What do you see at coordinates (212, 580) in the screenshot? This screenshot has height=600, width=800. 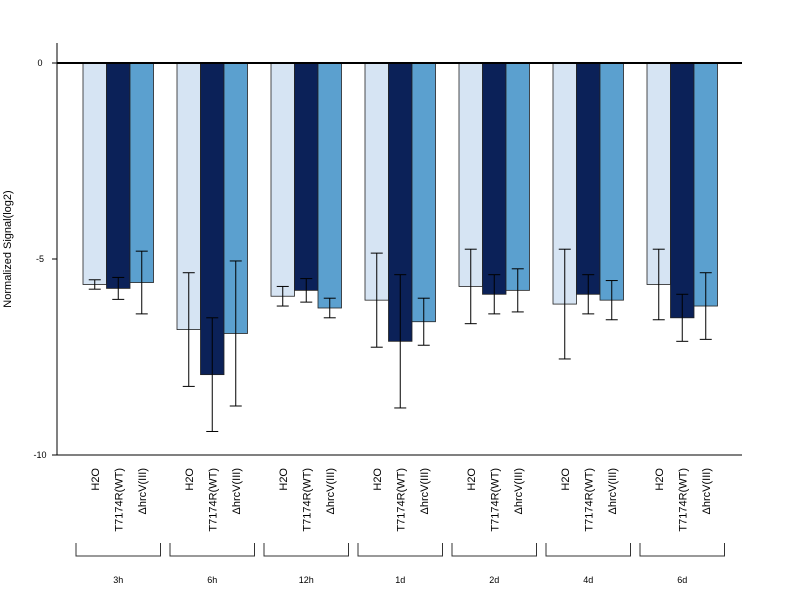 I see `group-label: 6h` at bounding box center [212, 580].